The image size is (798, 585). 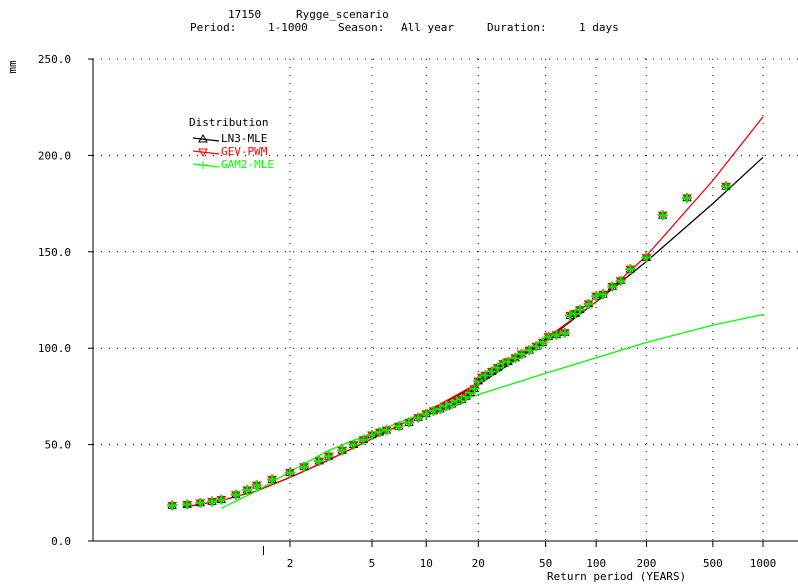 I want to click on x-tick-label: 20, so click(x=478, y=563).